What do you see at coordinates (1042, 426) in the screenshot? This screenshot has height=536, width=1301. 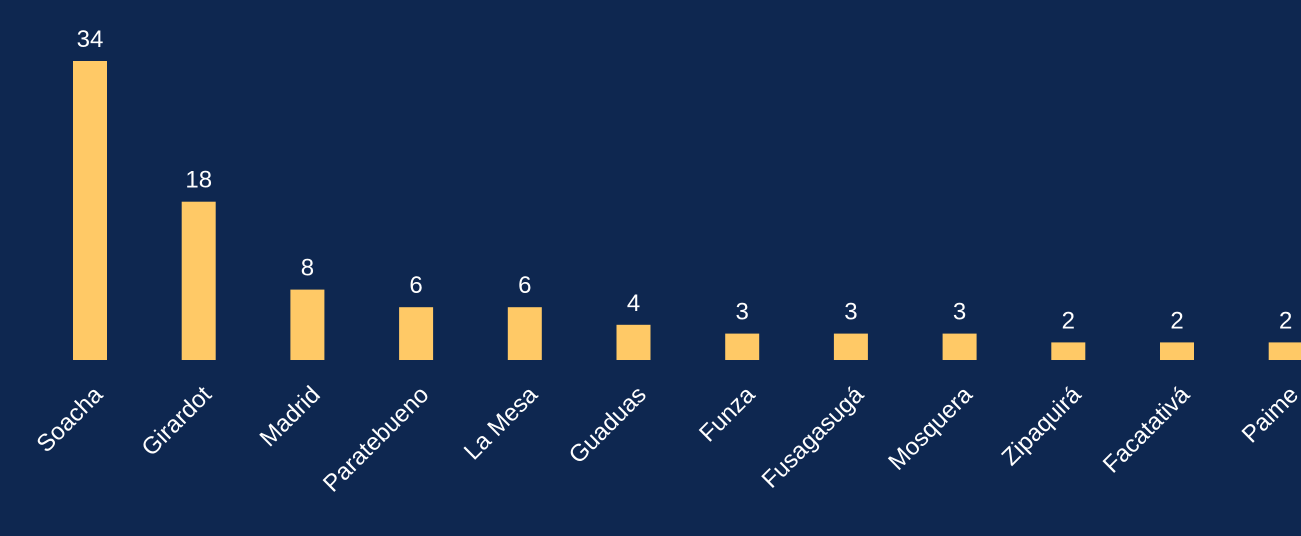 I see `category-label: Zipaquirá` at bounding box center [1042, 426].